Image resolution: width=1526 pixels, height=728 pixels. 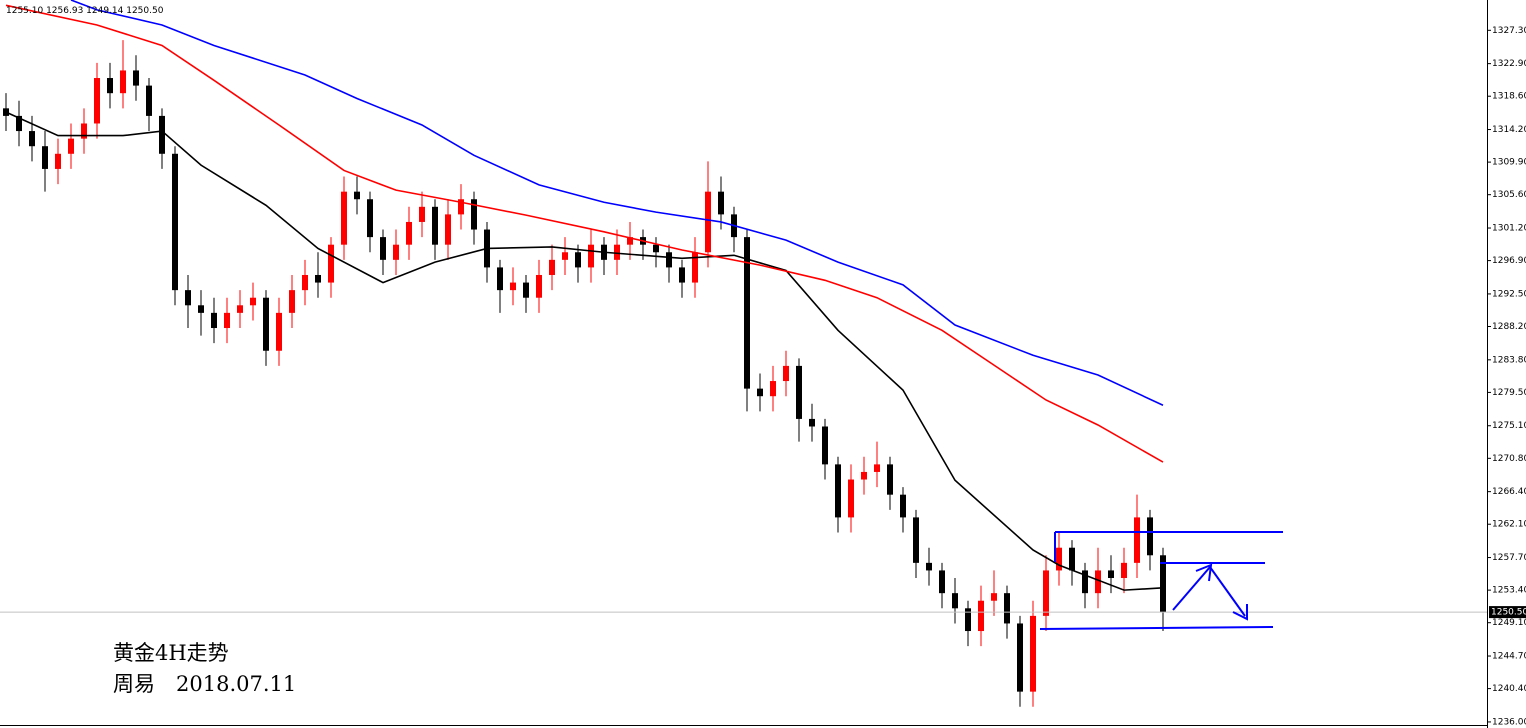 I want to click on y-tick-label: 1236.00, so click(x=1509, y=722).